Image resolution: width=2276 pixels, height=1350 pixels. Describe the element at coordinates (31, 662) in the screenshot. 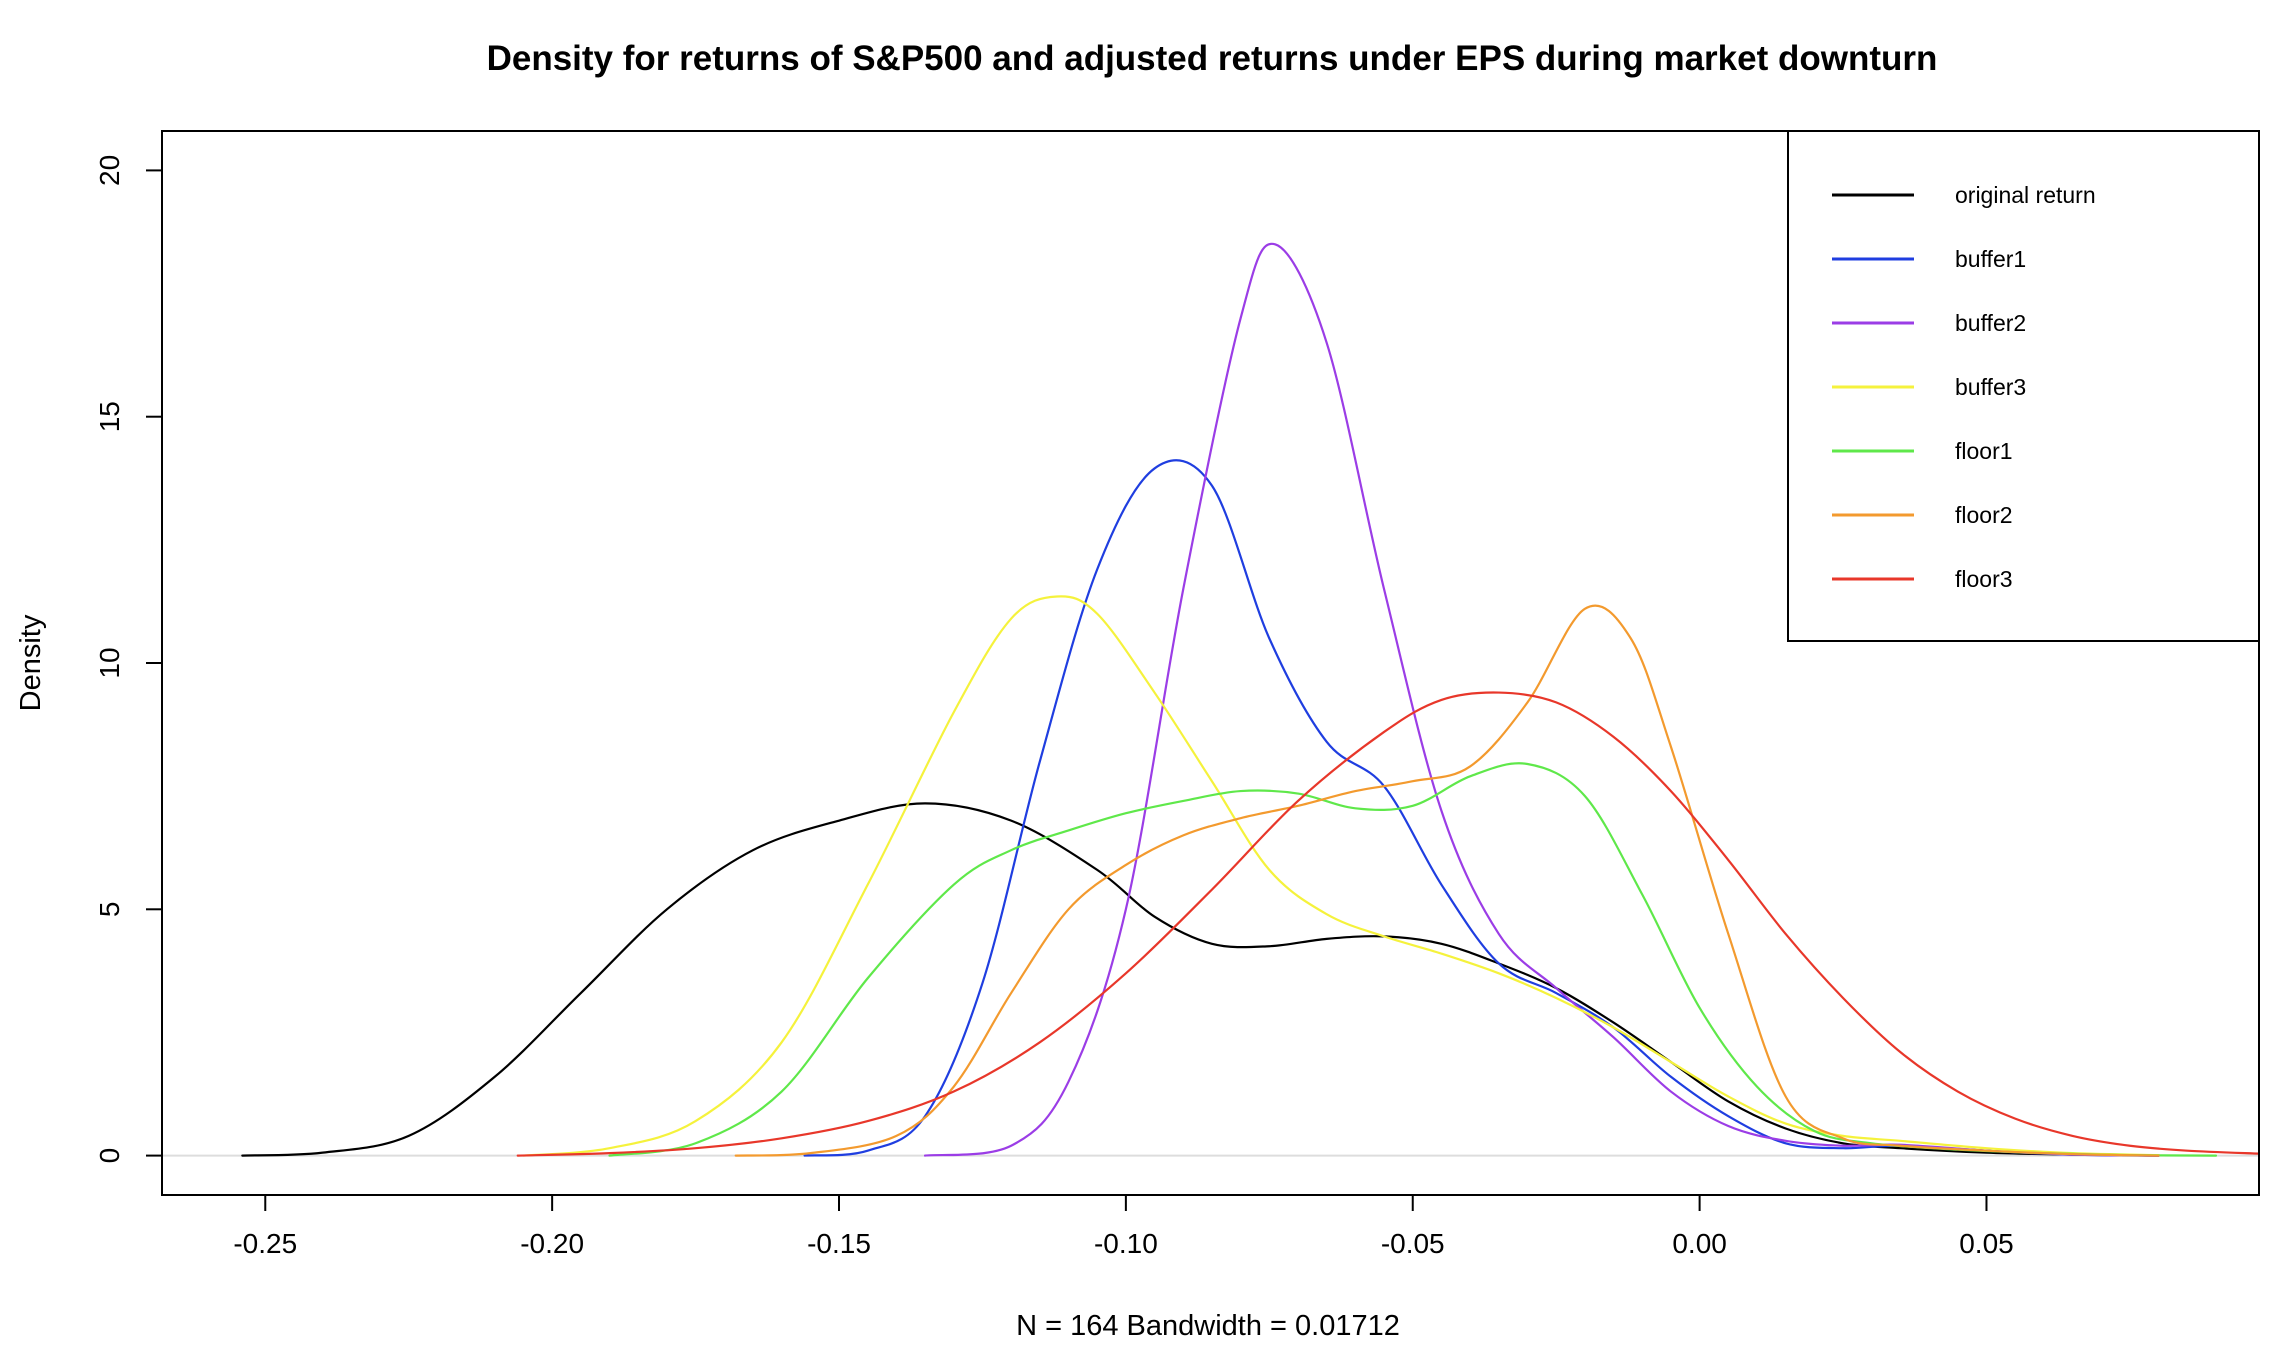

I see `y-axis-label: Density` at that location.